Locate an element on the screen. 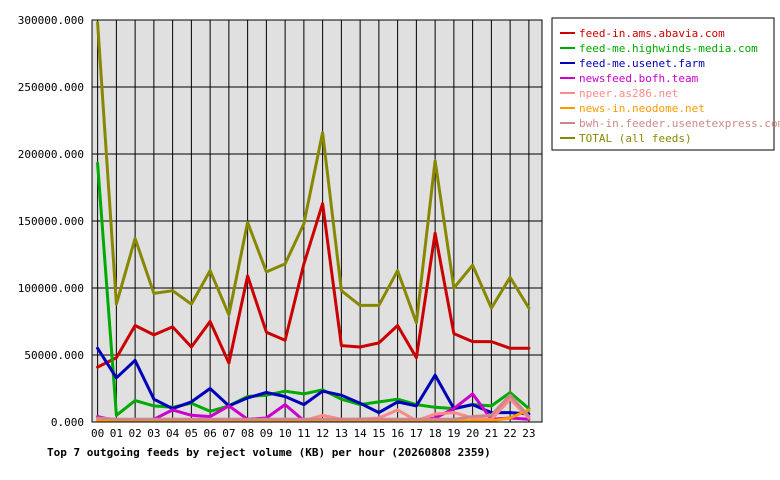 The image size is (780, 480). legend-entry: newsfeed.bofh.team is located at coordinates (639, 78).